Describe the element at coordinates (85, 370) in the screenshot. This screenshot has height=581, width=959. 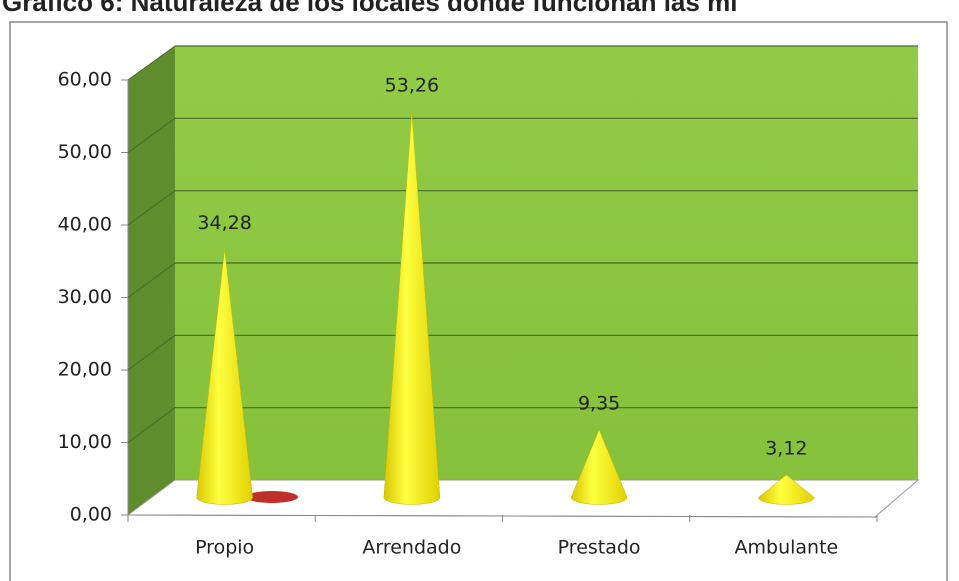
I see `y-tick-label: 20,00` at that location.